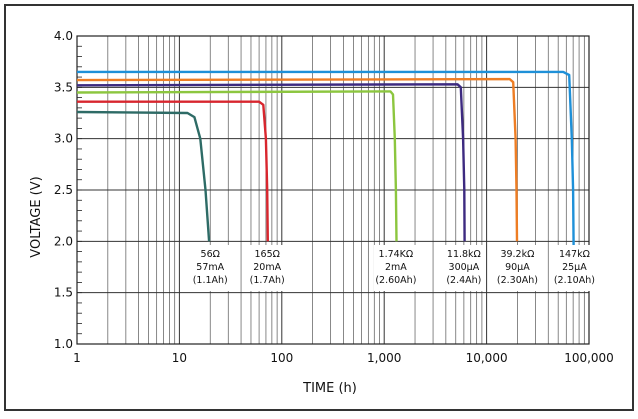 This screenshot has width=638, height=419. I want to click on annotation-text: (2.4Ah), so click(463, 280).